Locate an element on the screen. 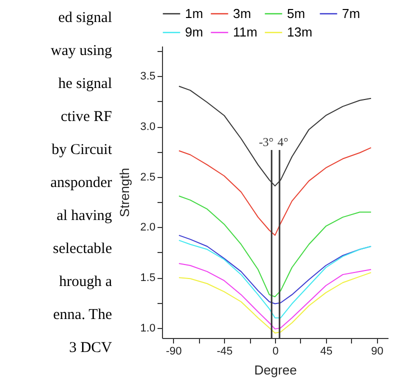  x-axis-title: Degree is located at coordinates (275, 370).